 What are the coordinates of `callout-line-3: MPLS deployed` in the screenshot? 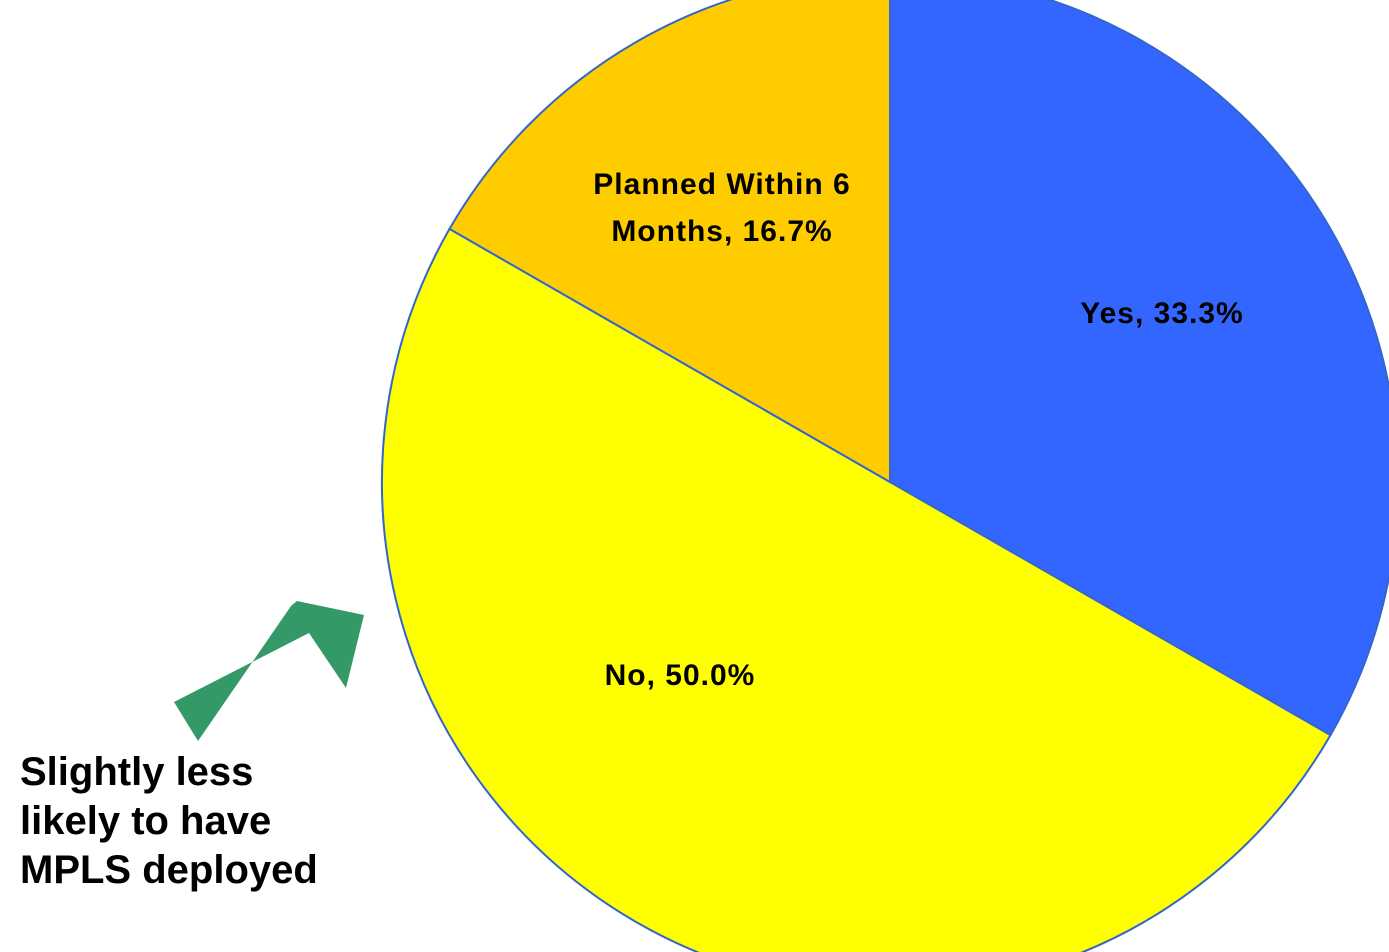 It's located at (169, 870).